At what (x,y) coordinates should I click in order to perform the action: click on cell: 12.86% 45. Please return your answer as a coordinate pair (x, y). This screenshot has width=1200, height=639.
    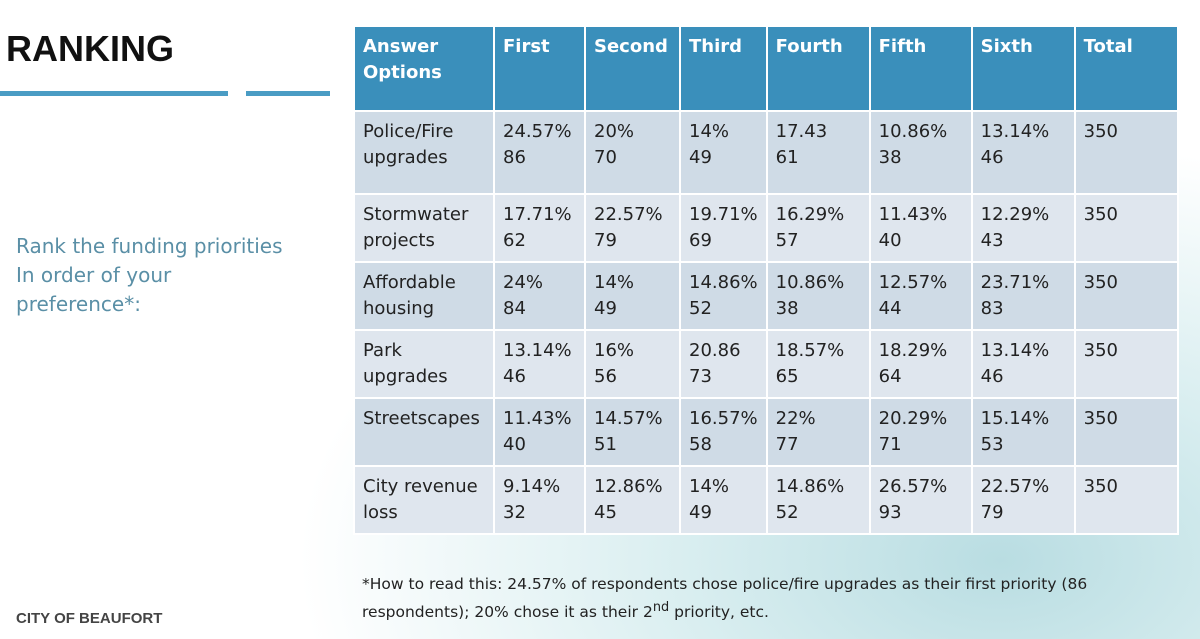
    Looking at the image, I should click on (632, 500).